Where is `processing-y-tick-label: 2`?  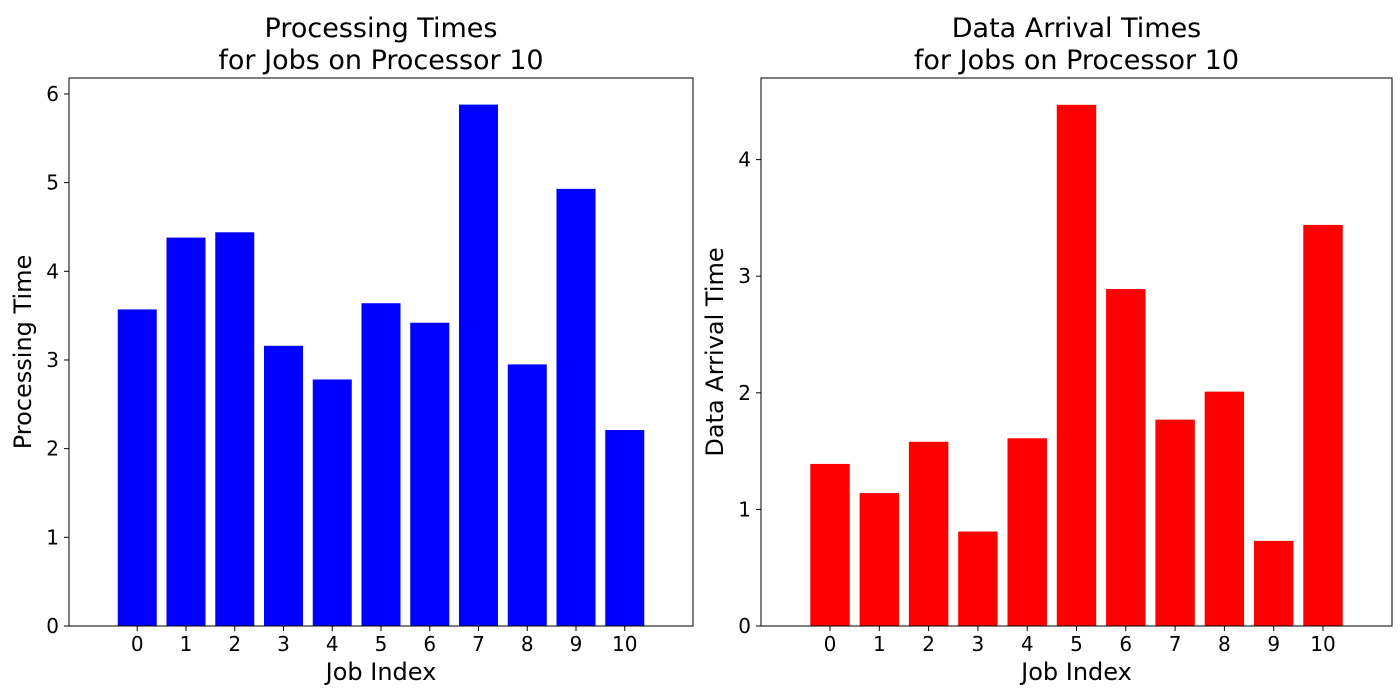 processing-y-tick-label: 2 is located at coordinates (52, 449).